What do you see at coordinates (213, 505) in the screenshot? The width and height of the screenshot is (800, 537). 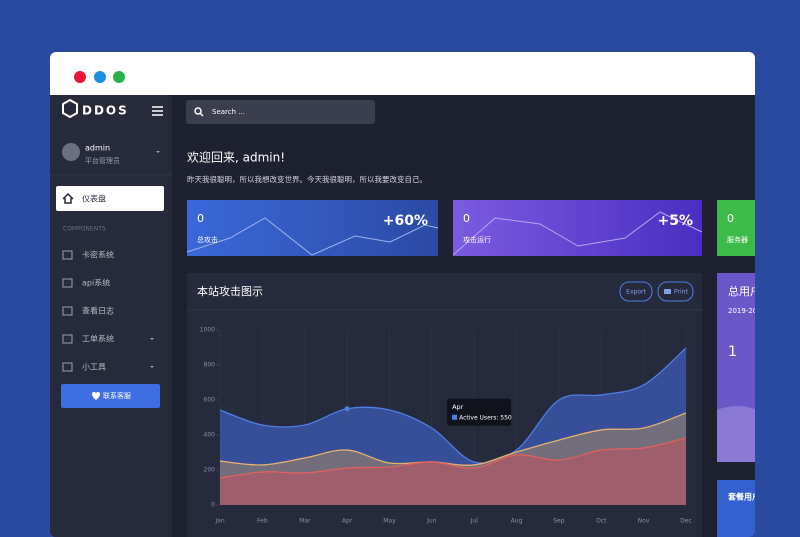 I see `y-tick-label: 0` at bounding box center [213, 505].